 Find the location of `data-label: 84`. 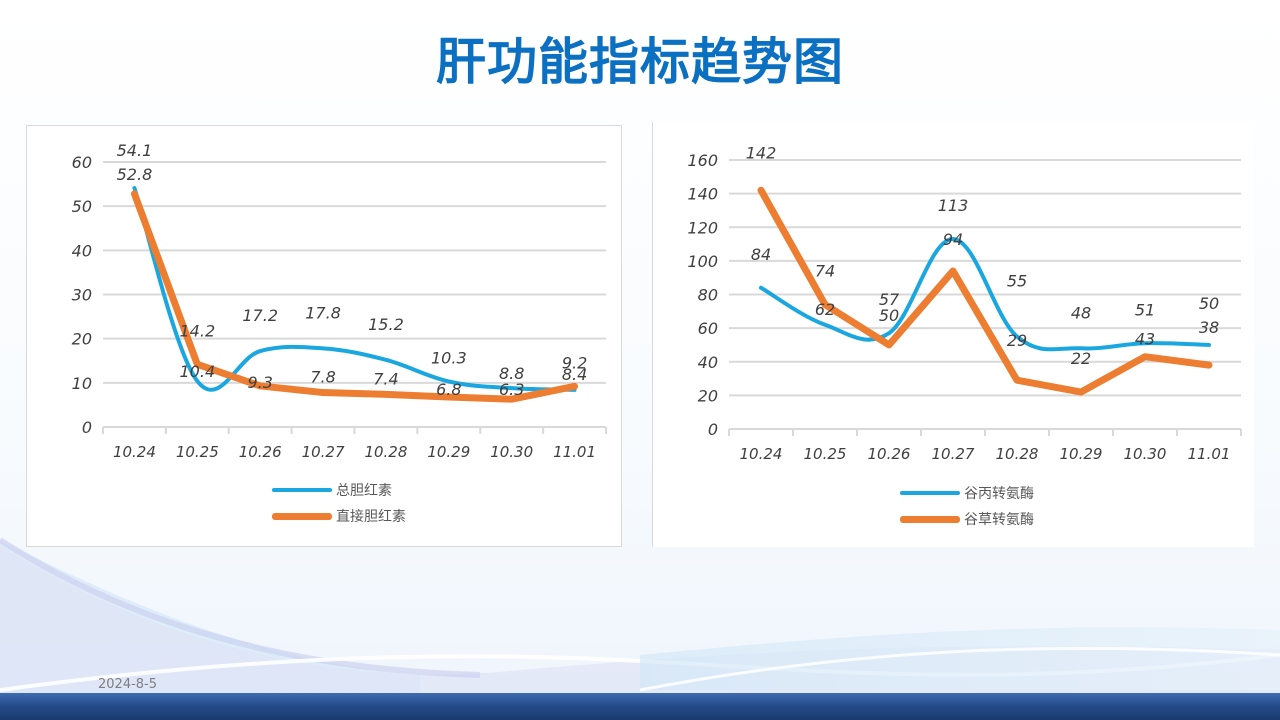

data-label: 84 is located at coordinates (761, 254).